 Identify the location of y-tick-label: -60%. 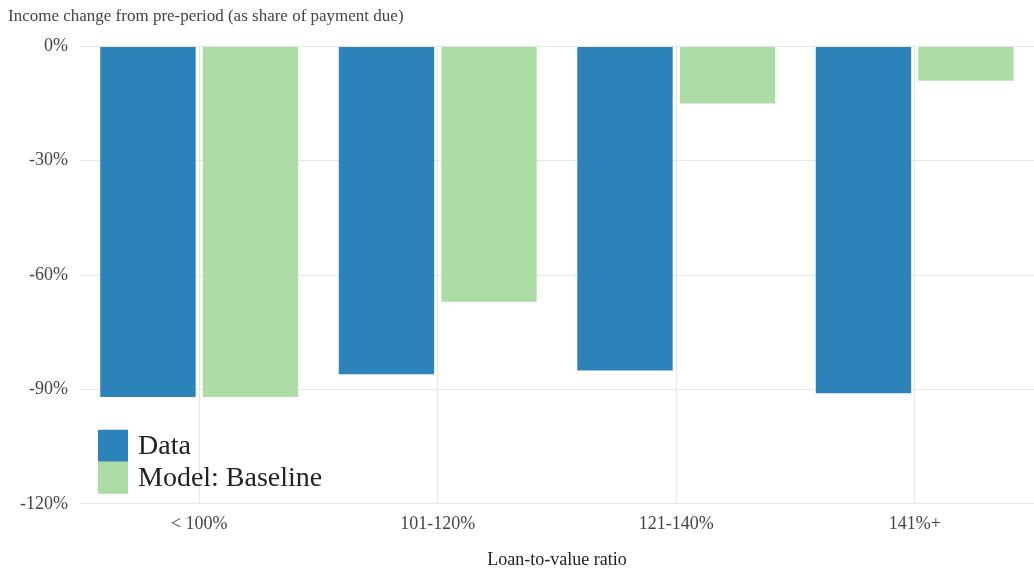
(48, 273).